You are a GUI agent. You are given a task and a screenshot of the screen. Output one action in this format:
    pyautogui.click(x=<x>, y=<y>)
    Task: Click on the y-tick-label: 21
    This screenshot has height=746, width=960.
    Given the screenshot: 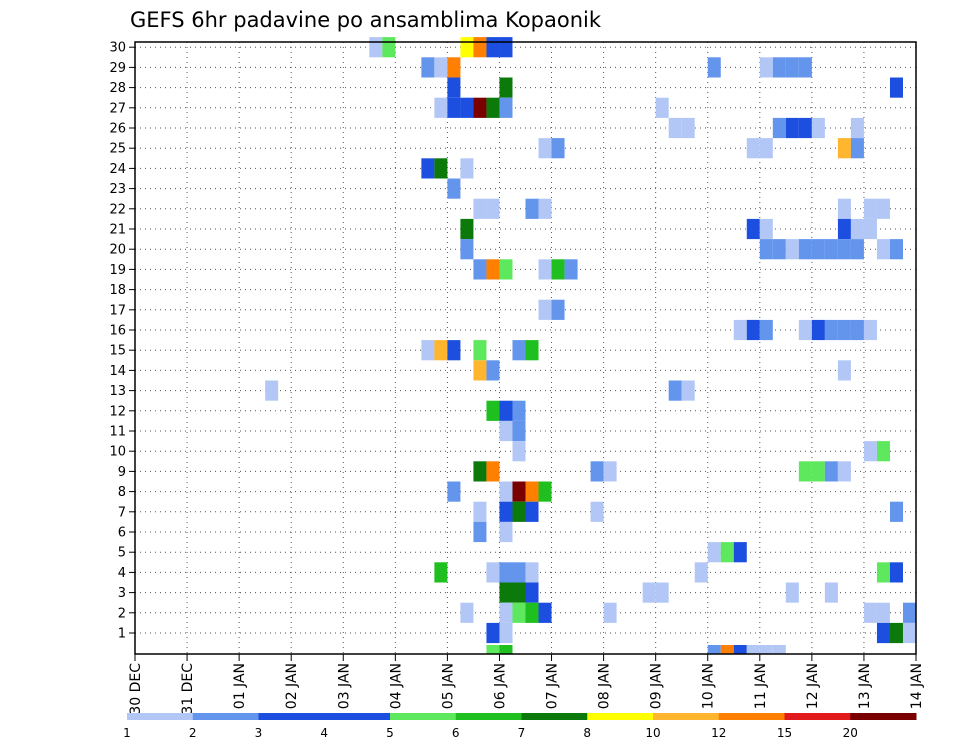 What is the action you would take?
    pyautogui.click(x=117, y=230)
    